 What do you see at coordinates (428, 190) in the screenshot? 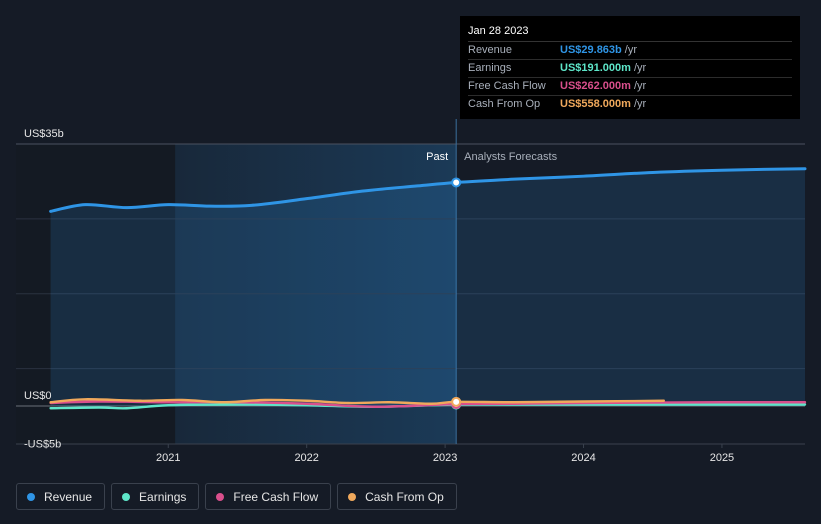
I see `series-line-revenue` at bounding box center [428, 190].